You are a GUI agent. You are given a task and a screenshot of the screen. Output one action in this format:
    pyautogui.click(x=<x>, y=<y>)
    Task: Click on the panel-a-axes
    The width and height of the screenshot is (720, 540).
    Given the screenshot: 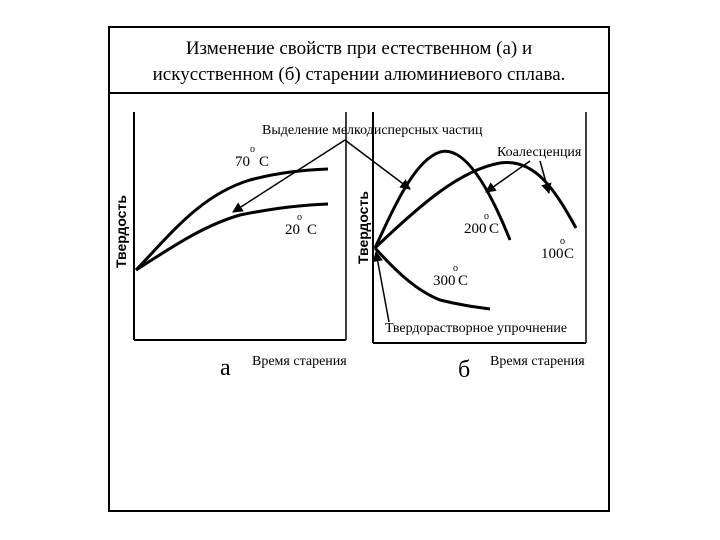 What is the action you would take?
    pyautogui.click(x=240, y=226)
    